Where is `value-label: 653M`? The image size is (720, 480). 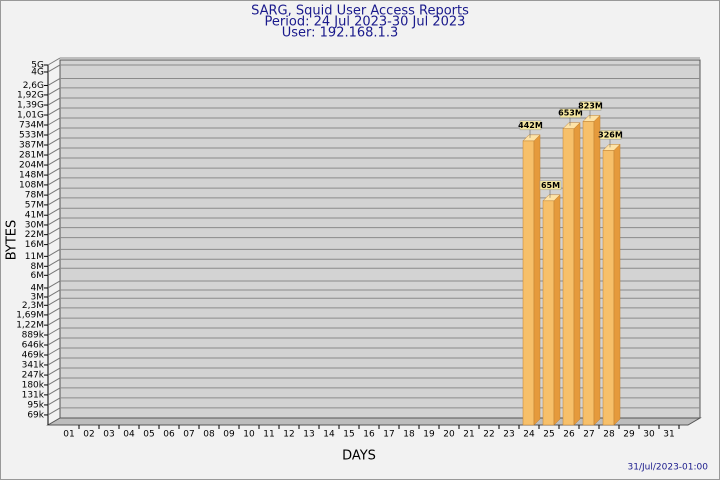 value-label: 653M is located at coordinates (570, 113).